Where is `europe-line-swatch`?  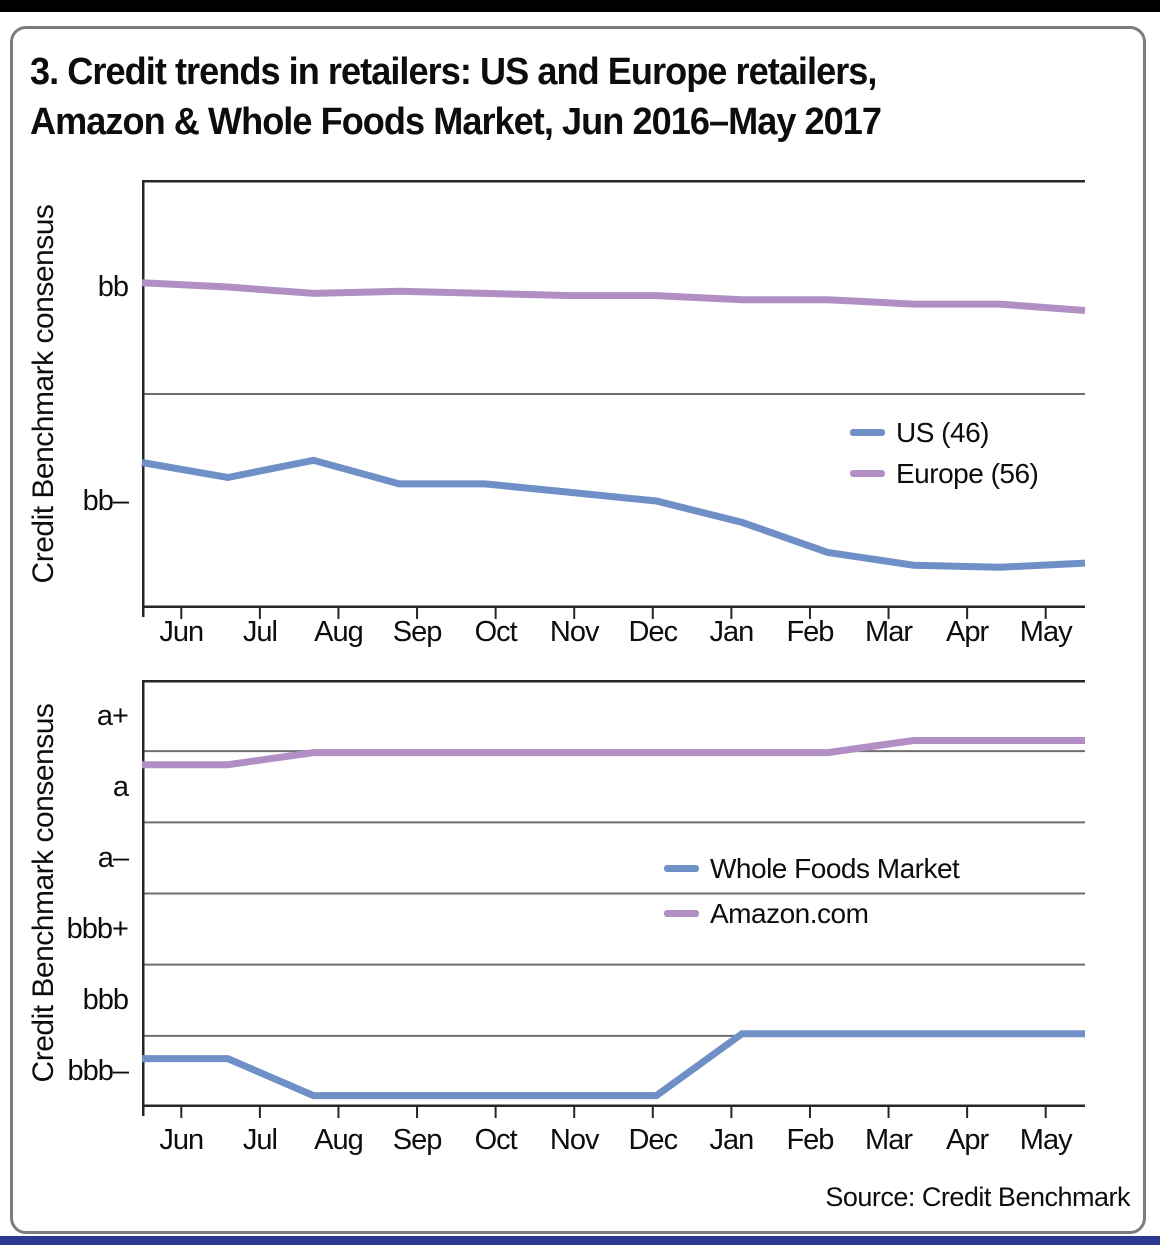
europe-line-swatch is located at coordinates (867, 473).